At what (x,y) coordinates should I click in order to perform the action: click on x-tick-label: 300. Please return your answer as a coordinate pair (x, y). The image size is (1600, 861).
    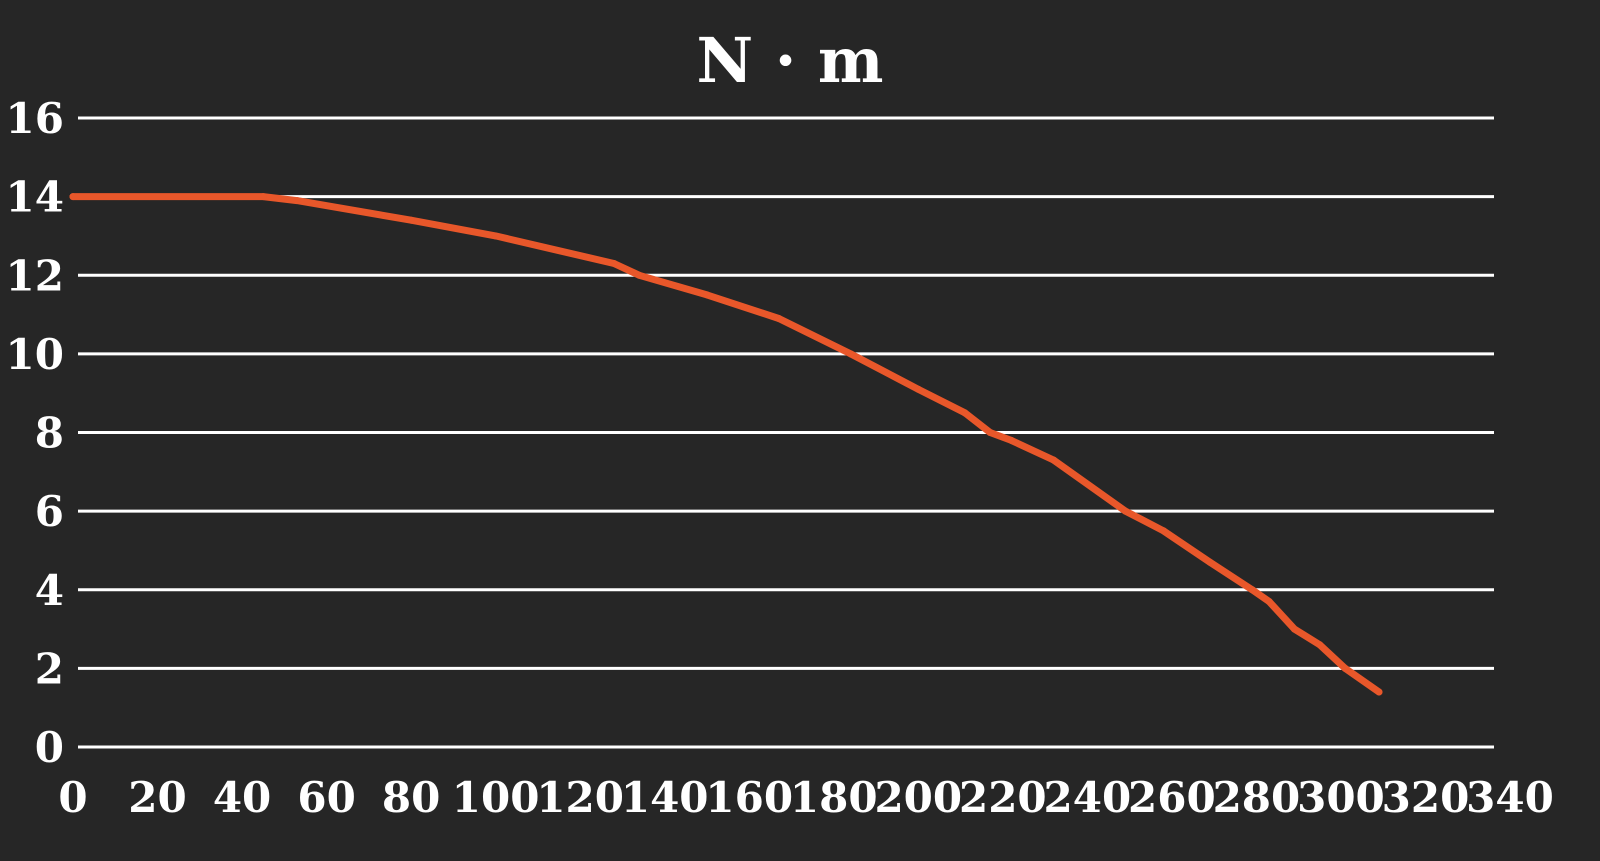
    Looking at the image, I should click on (1341, 797).